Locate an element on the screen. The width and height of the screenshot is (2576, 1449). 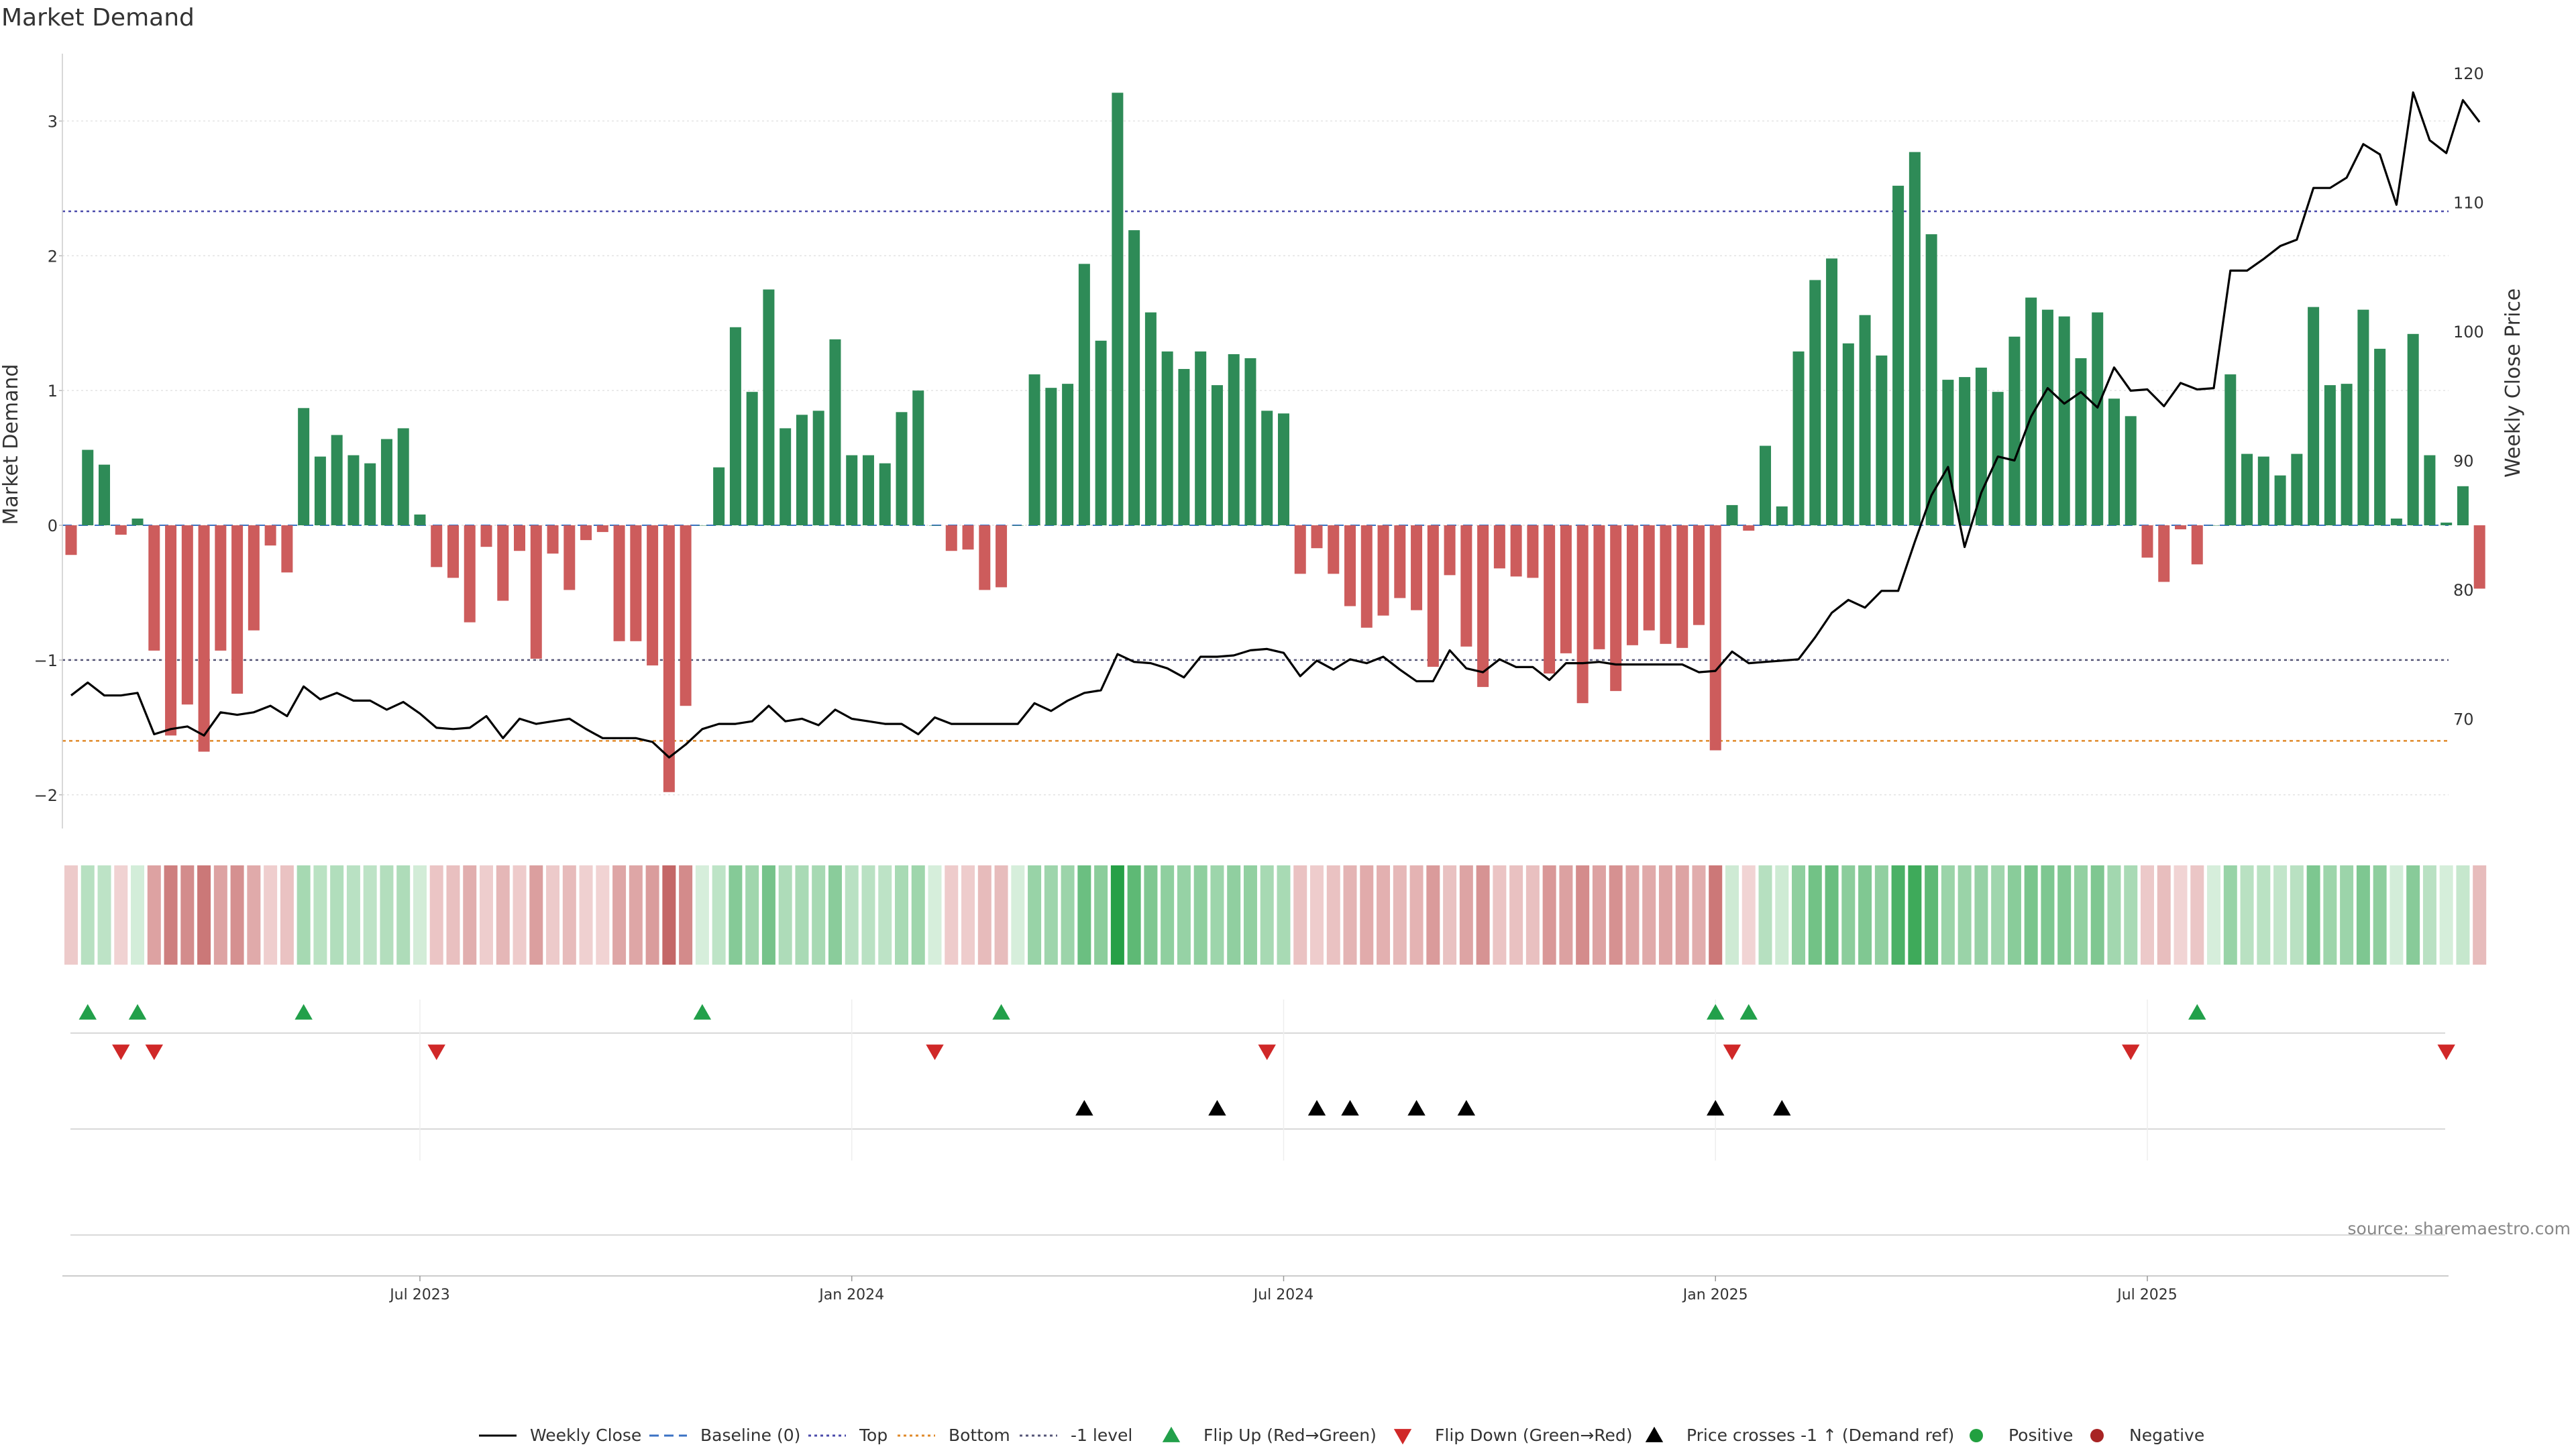
legend-item: Flip Up (Red→Green) is located at coordinates (1269, 1435).